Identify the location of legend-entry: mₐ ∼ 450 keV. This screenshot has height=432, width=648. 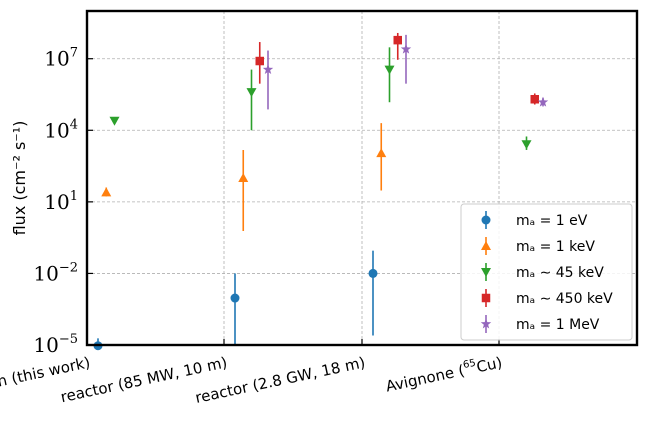
(547, 298).